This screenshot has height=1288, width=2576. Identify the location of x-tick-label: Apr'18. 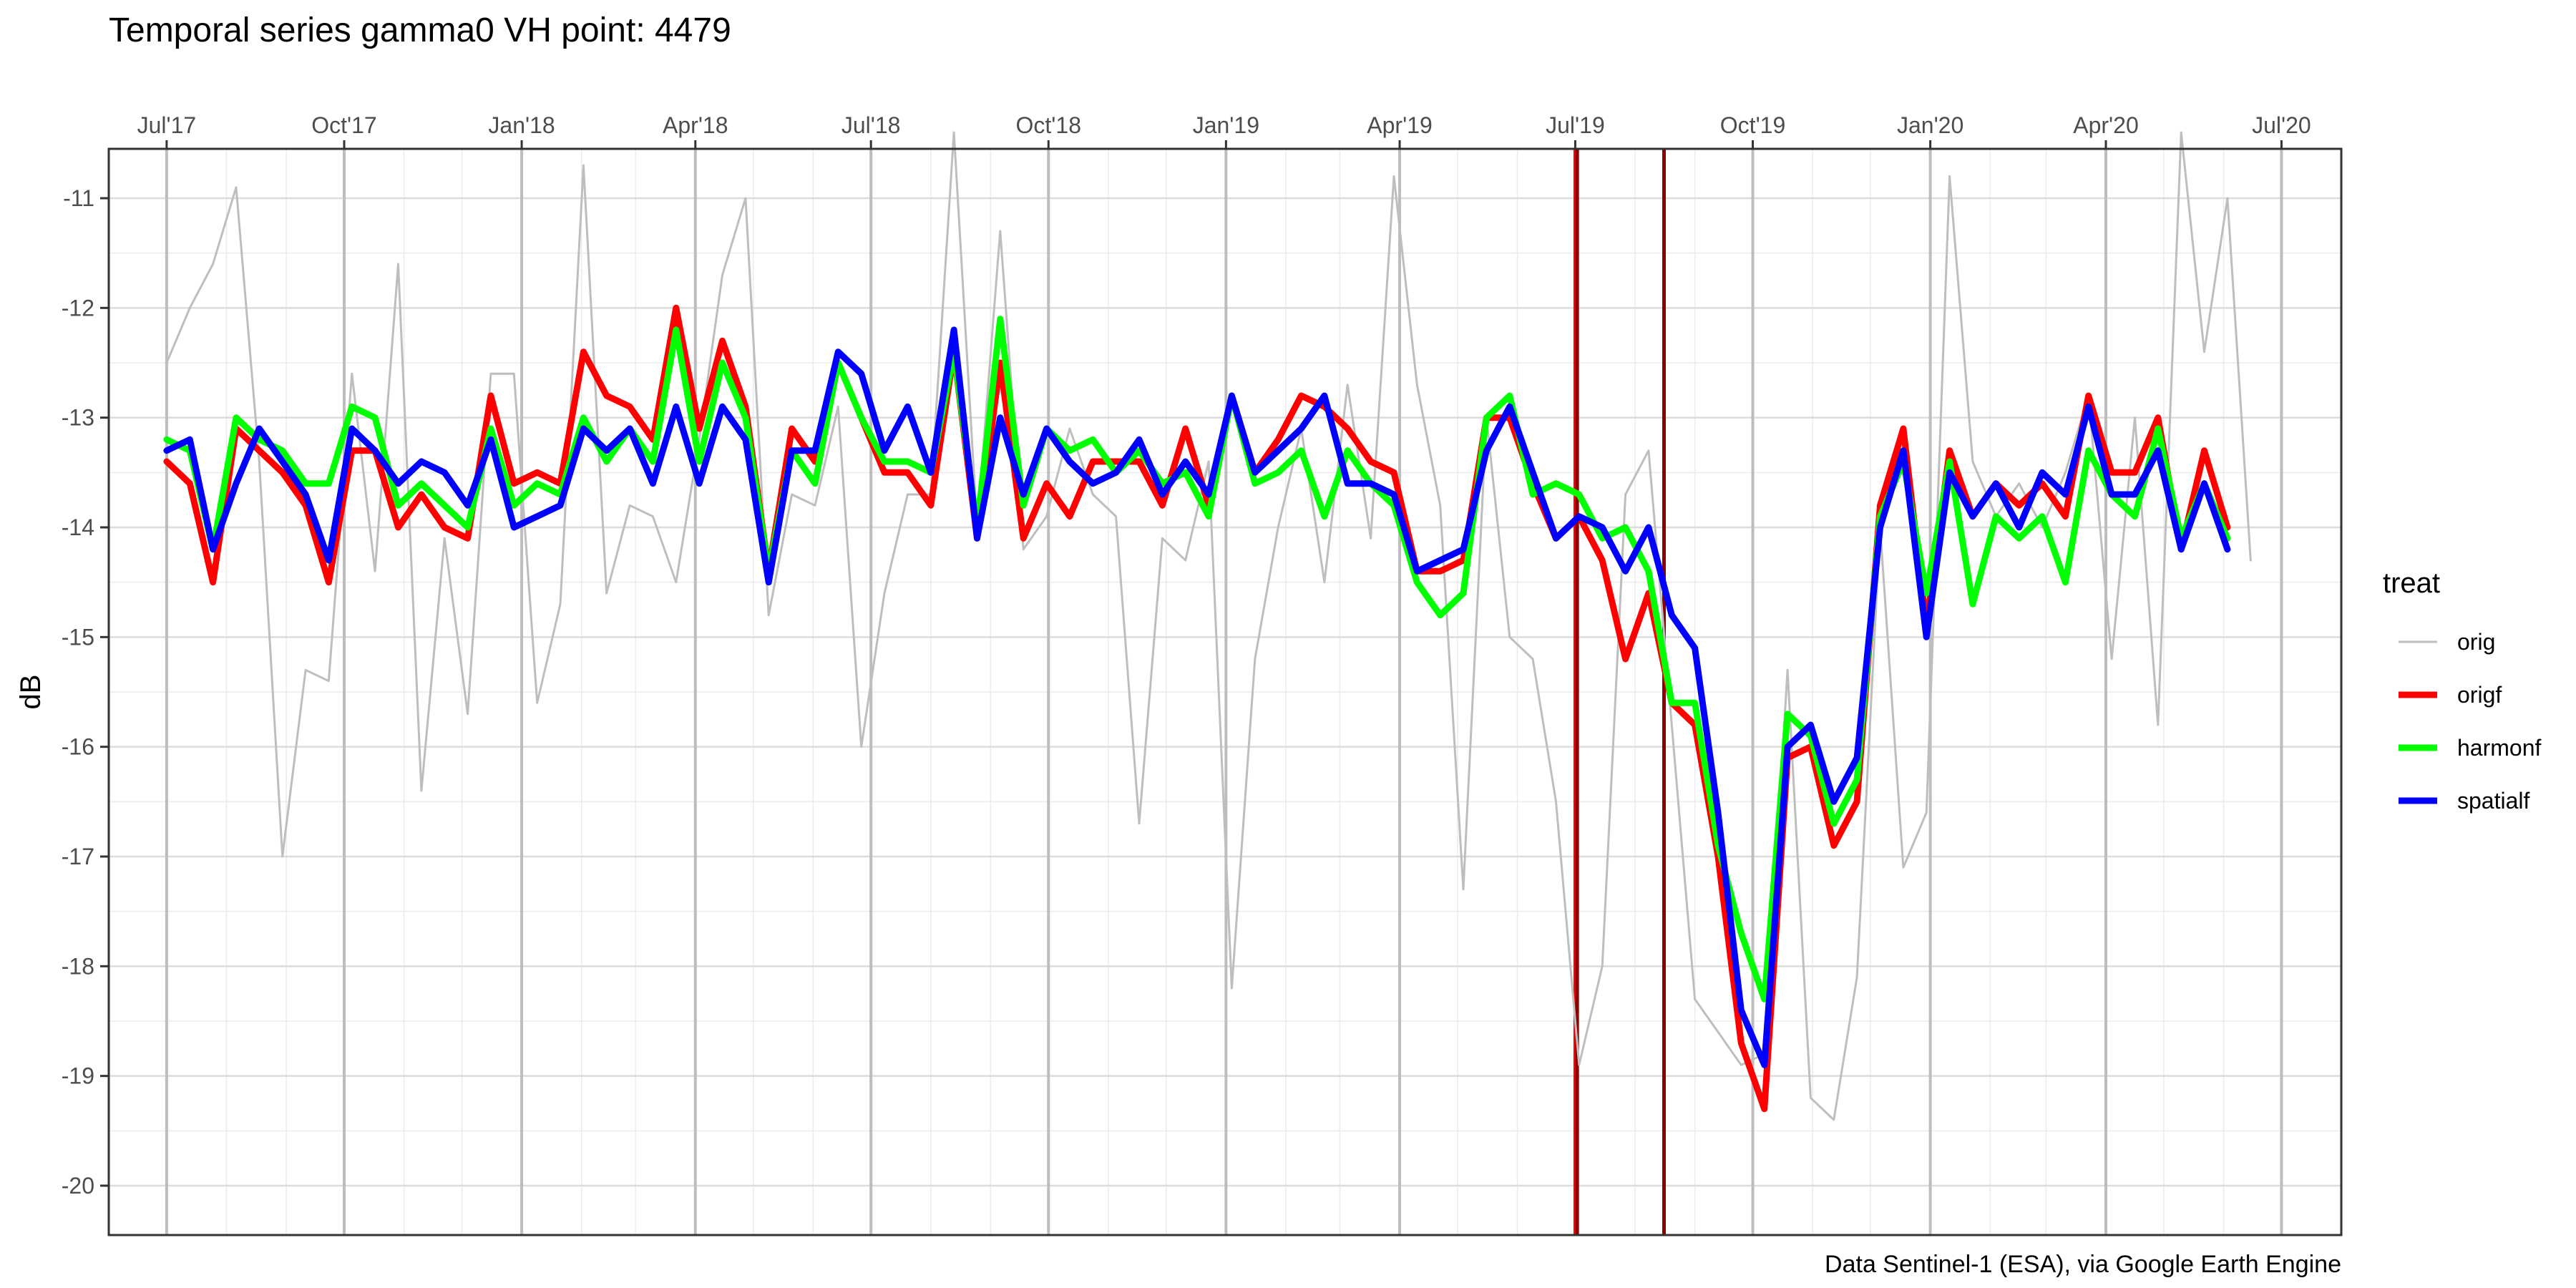
(695, 125).